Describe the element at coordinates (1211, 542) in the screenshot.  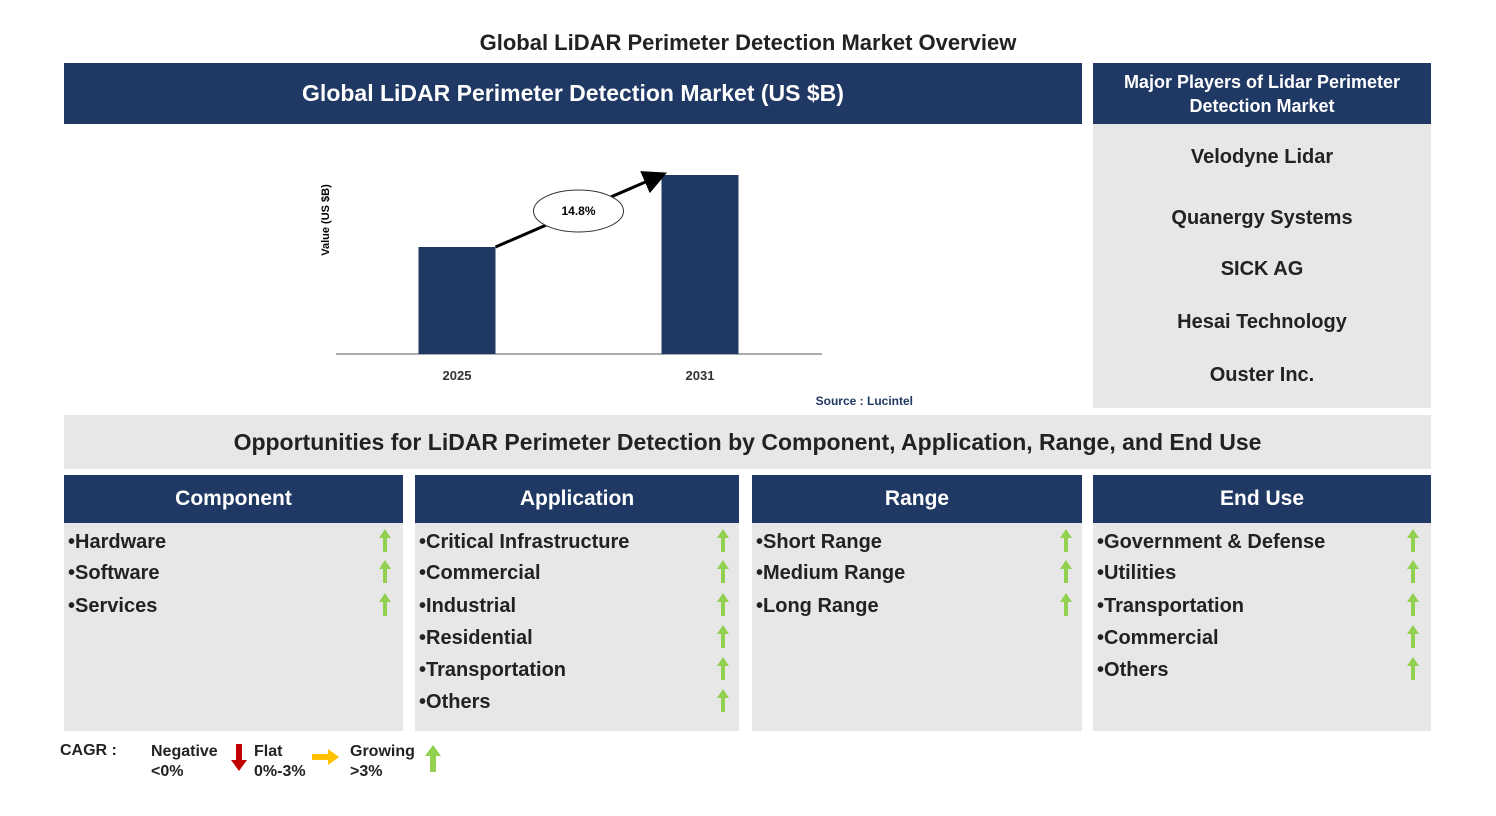
I see `segment-item: Government & Defense` at that location.